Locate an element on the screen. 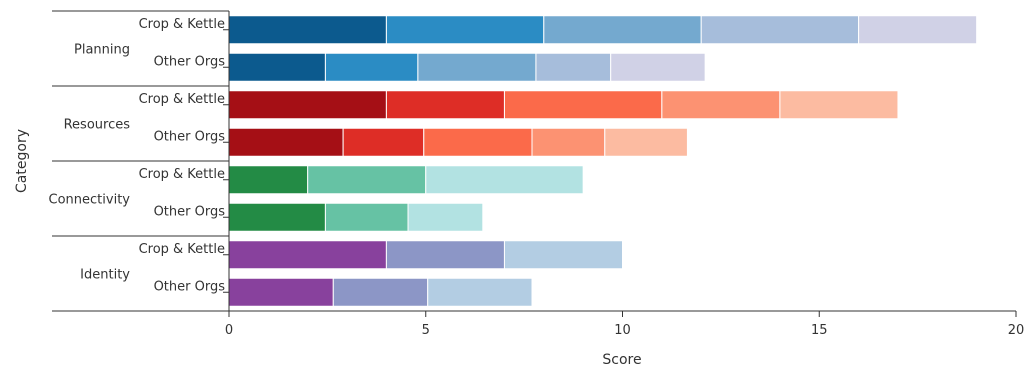 Image resolution: width=1034 pixels, height=369 pixels. x-tick-label: 10 is located at coordinates (622, 330).